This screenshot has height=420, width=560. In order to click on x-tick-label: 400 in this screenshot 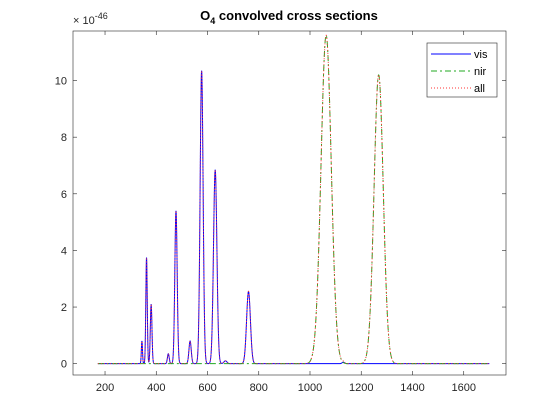, I will do `click(156, 388)`.